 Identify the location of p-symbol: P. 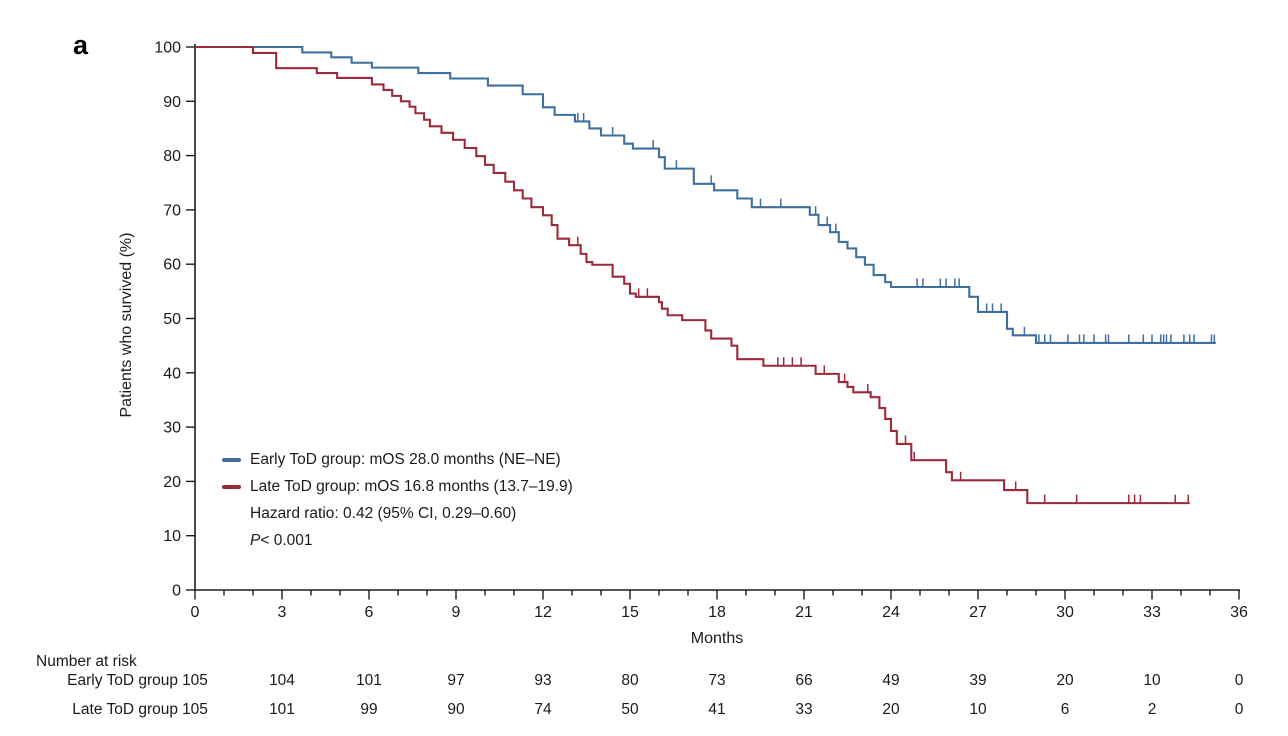
(255, 540).